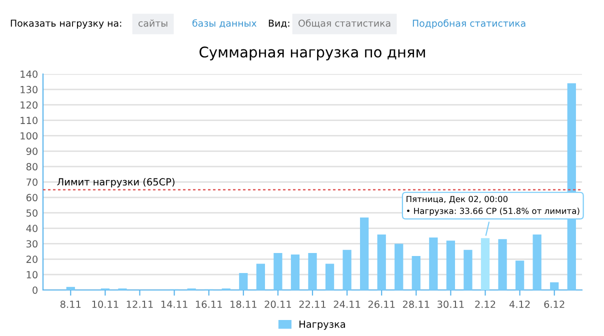  Describe the element at coordinates (322, 325) in the screenshot. I see `legend-label: Нагрузка` at that location.